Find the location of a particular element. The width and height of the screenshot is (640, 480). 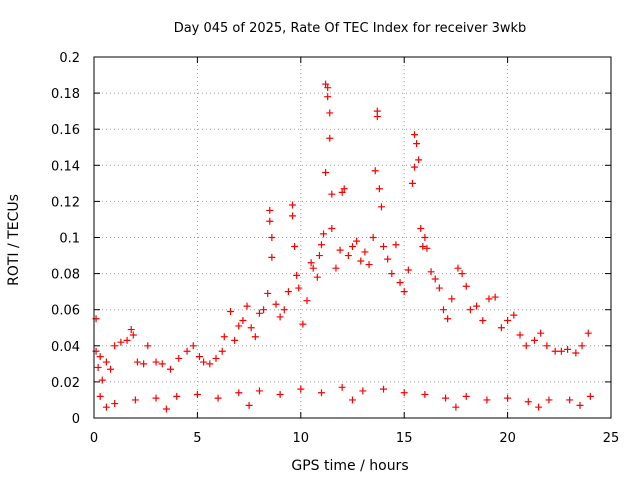

y-tick-label: 0.04 is located at coordinates (65, 347).